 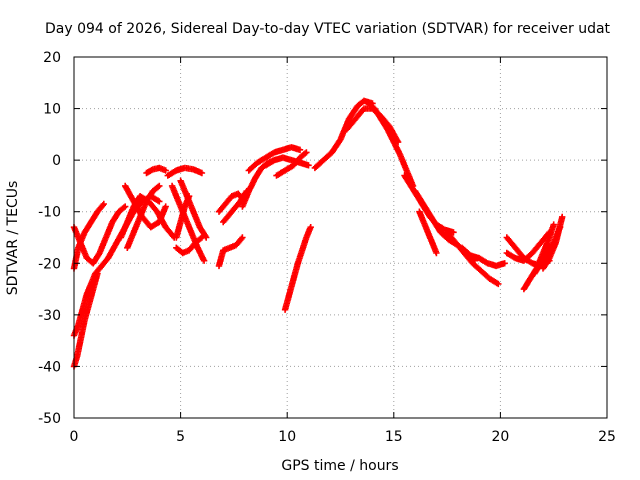 I want to click on x-axis-label: GPS time / hours, so click(x=339, y=466).